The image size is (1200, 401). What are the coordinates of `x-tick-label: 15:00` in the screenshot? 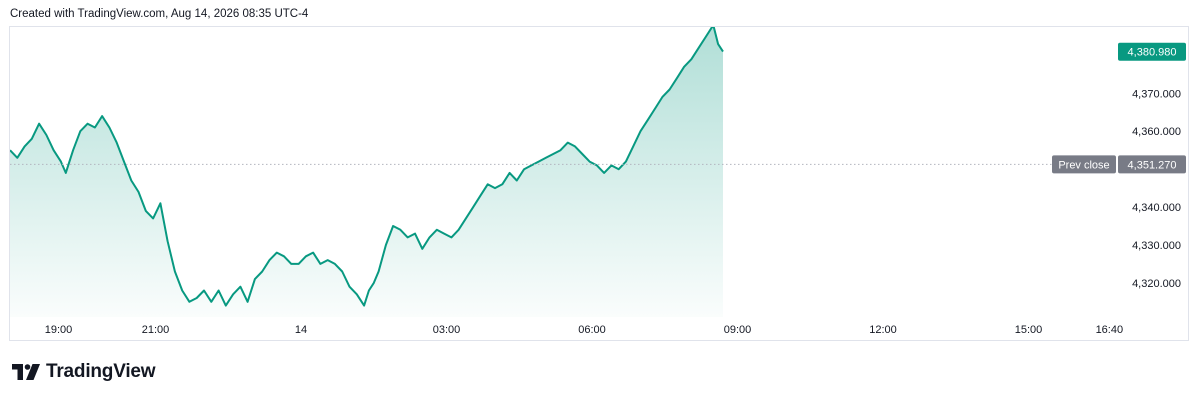 It's located at (1029, 330).